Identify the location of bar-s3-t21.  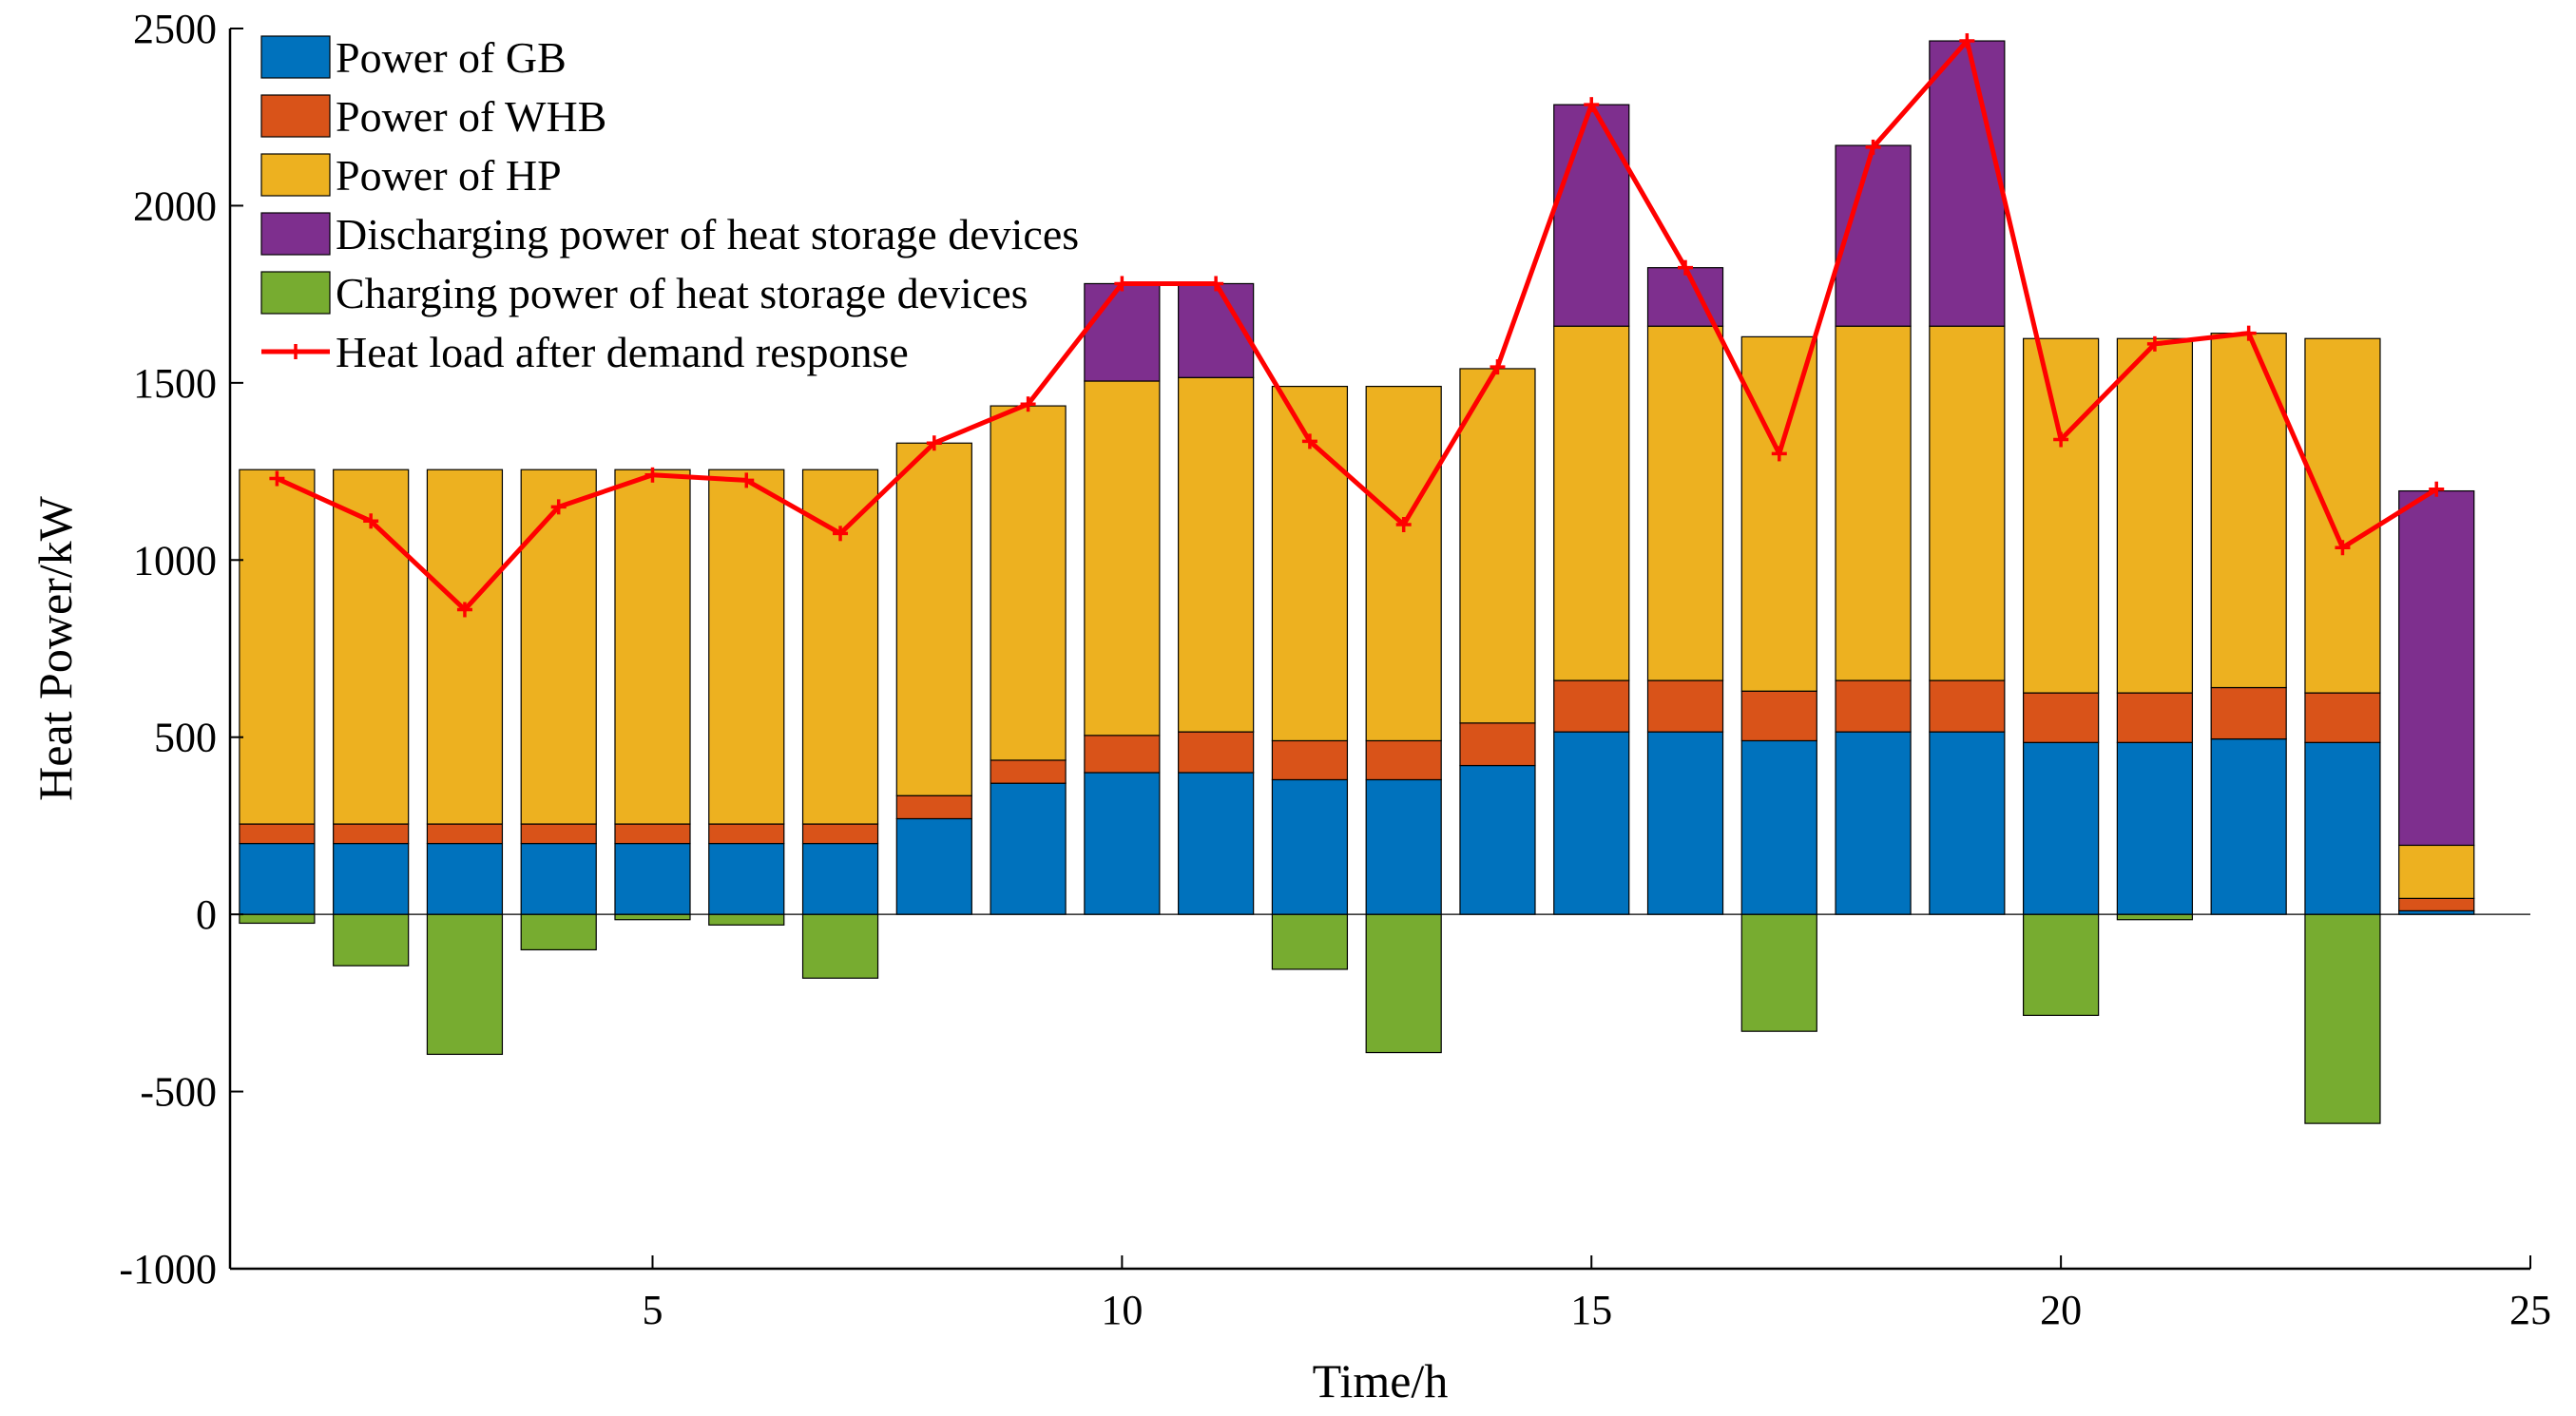
(2155, 515).